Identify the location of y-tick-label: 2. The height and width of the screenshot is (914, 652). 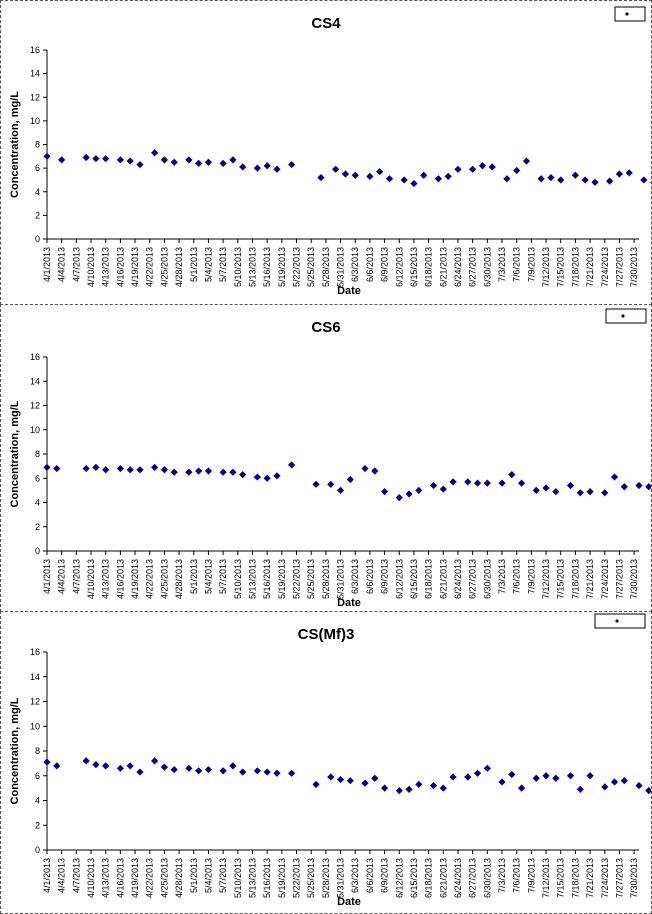
(37, 215).